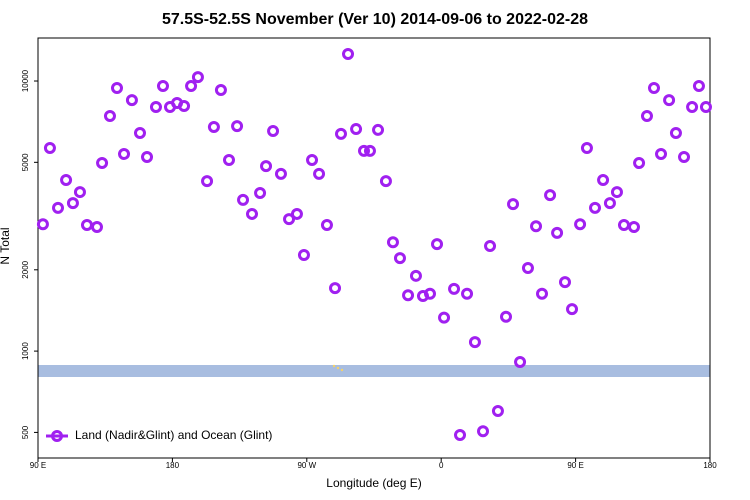 The height and width of the screenshot is (500, 750). Describe the element at coordinates (306, 465) in the screenshot. I see `x-tick-label: 90 W` at that location.